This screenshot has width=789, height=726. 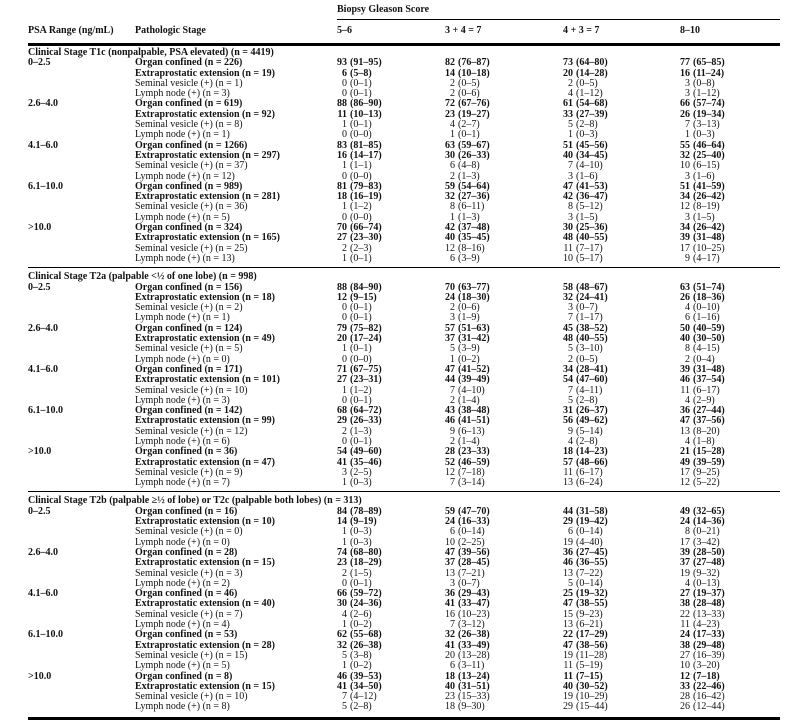 I want to click on value-number: 18, so click(x=568, y=452).